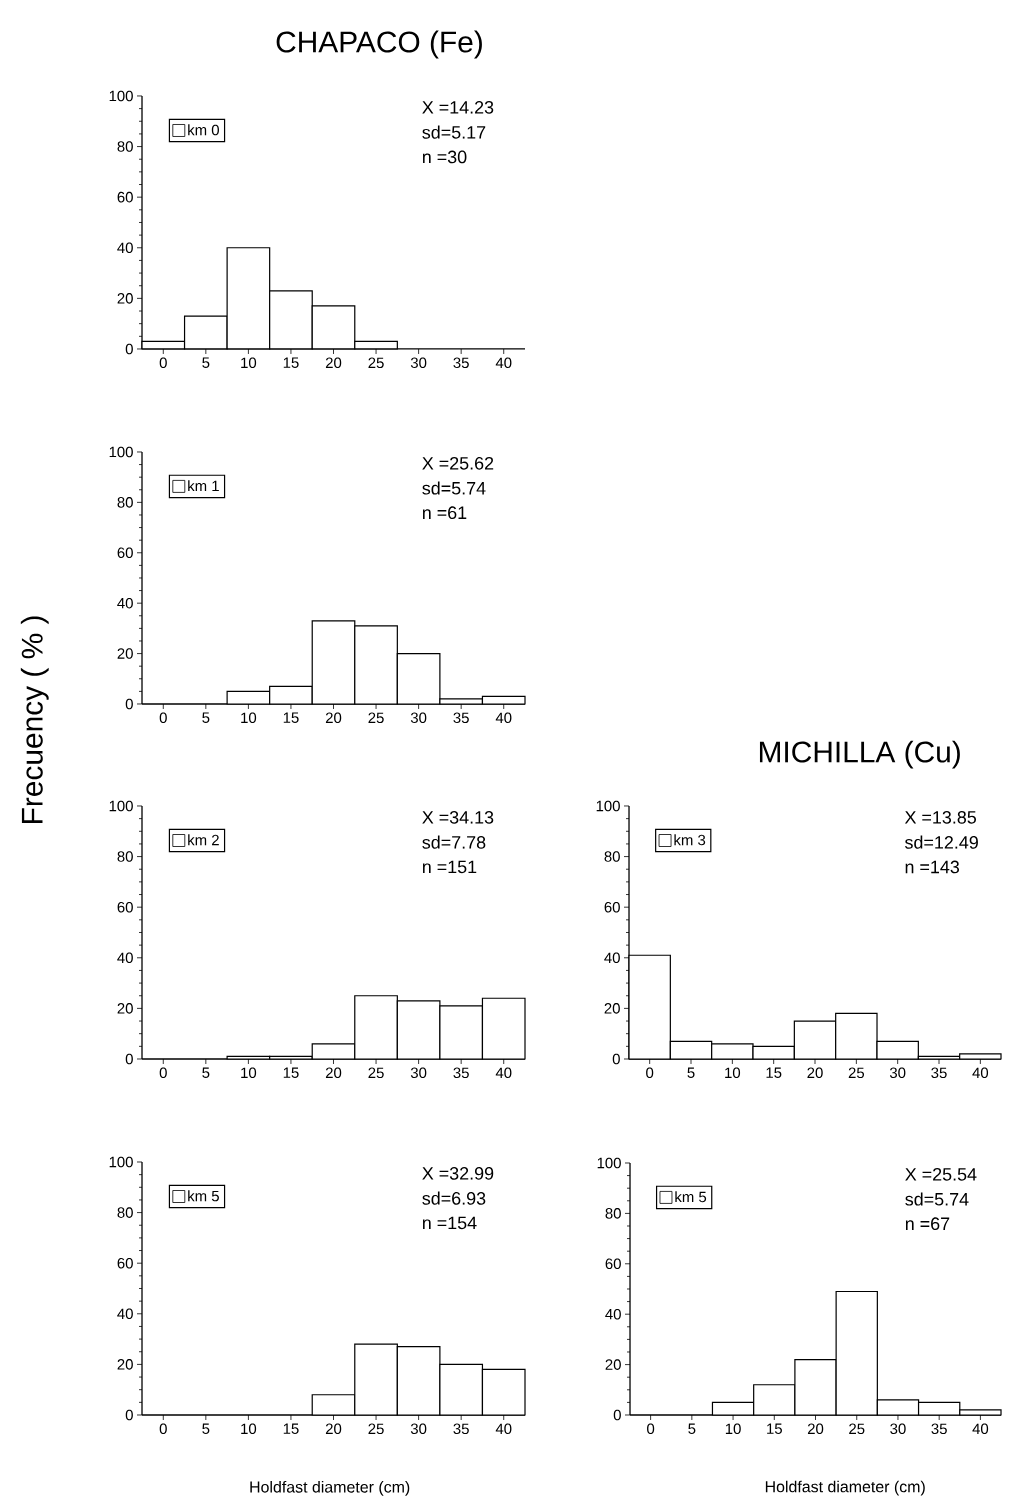 This screenshot has width=1010, height=1504. What do you see at coordinates (690, 840) in the screenshot?
I see `legend-label: km 3` at bounding box center [690, 840].